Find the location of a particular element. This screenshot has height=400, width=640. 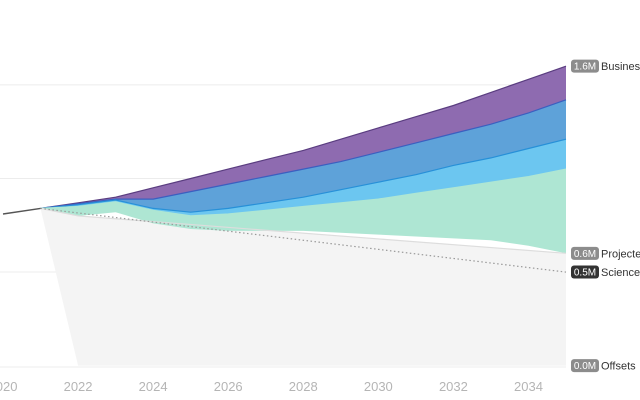

x-tick-2026: 2026 is located at coordinates (228, 386).